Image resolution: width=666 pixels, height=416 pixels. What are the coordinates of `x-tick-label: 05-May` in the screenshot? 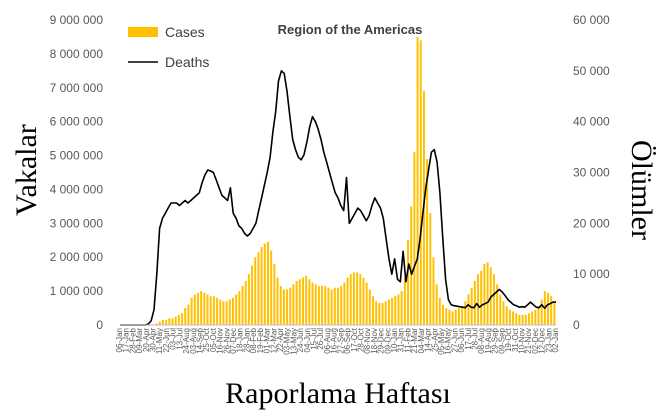 It's located at (441, 341).